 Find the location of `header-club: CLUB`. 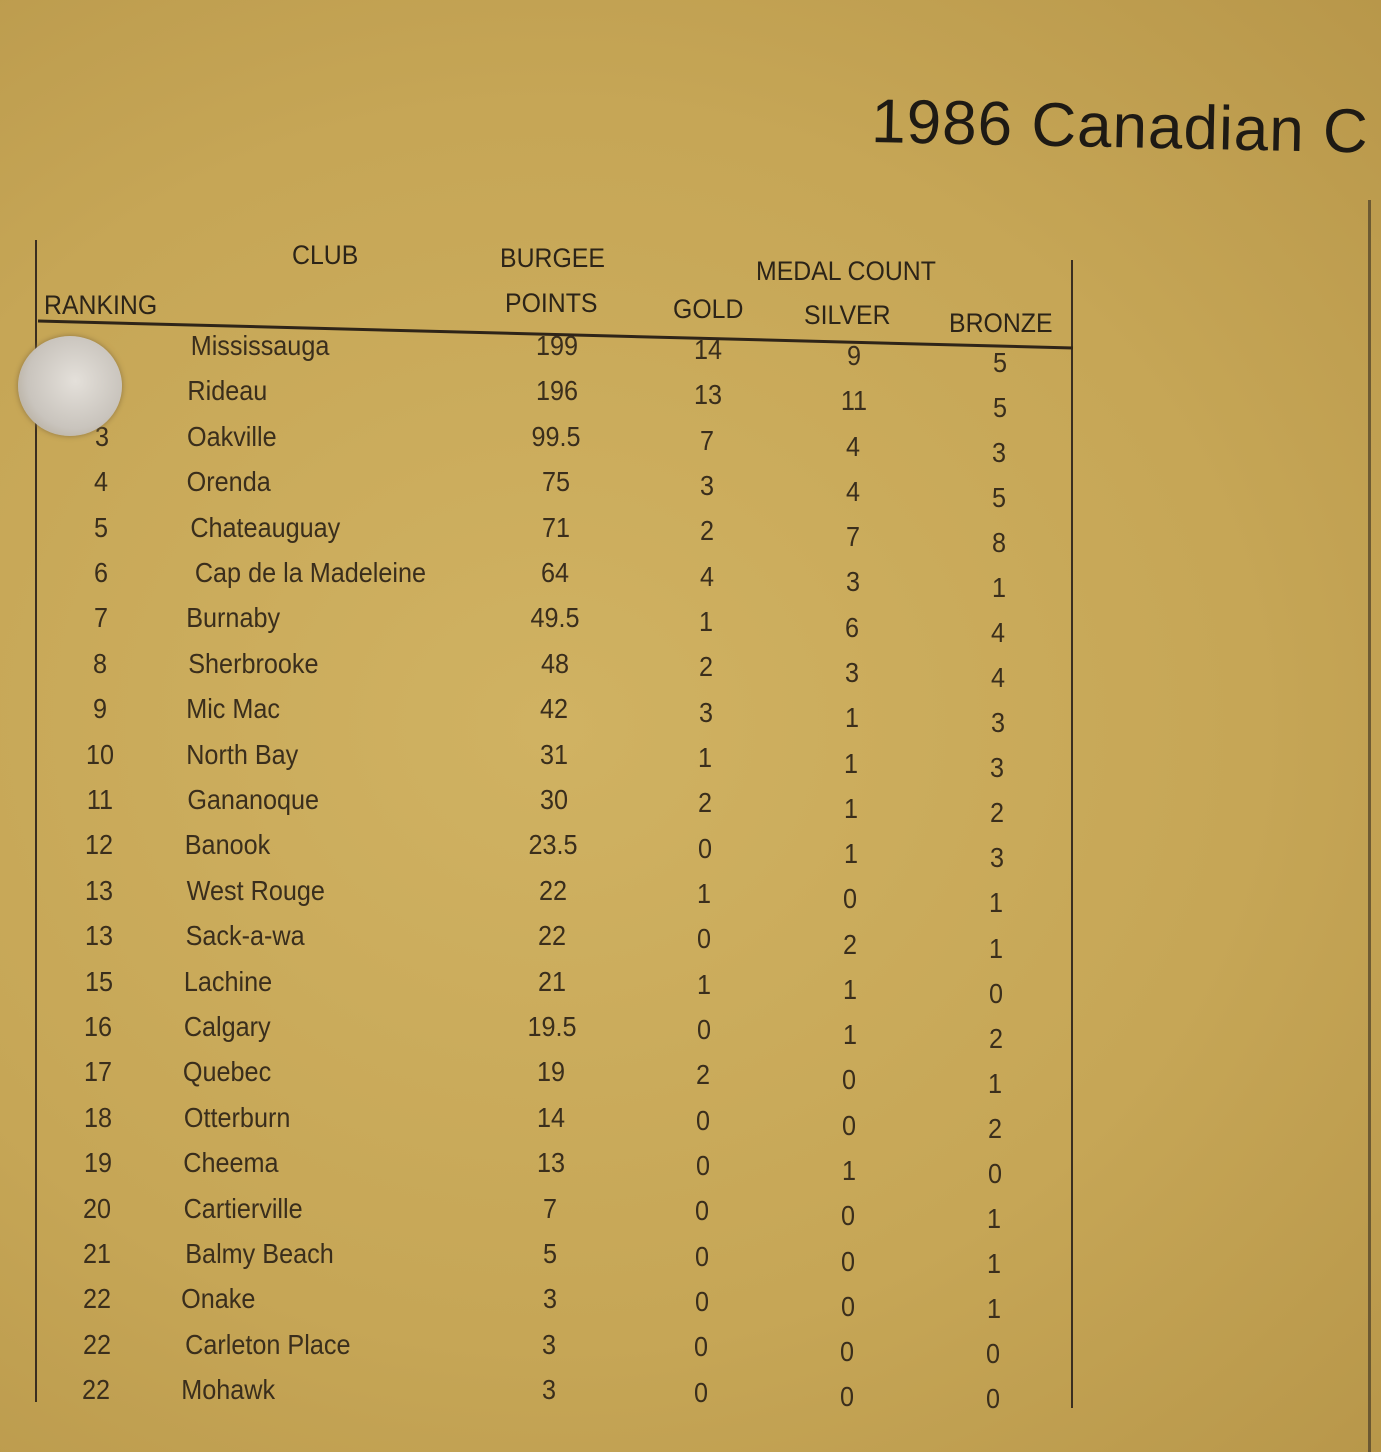

header-club: CLUB is located at coordinates (325, 255).